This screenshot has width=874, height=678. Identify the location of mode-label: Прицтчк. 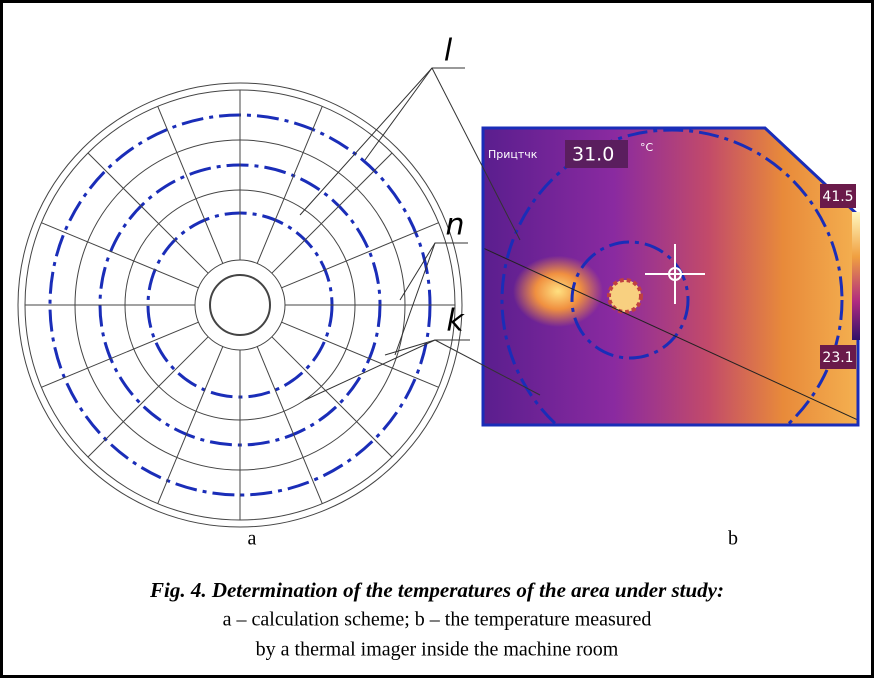
(513, 154).